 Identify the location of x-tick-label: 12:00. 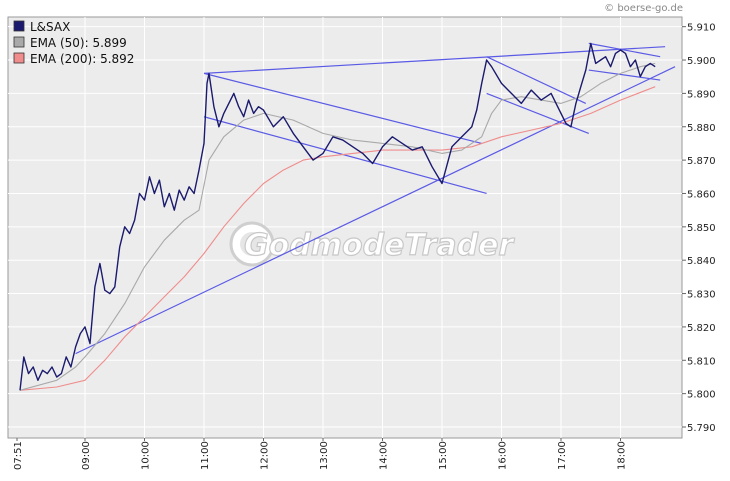
(265, 455).